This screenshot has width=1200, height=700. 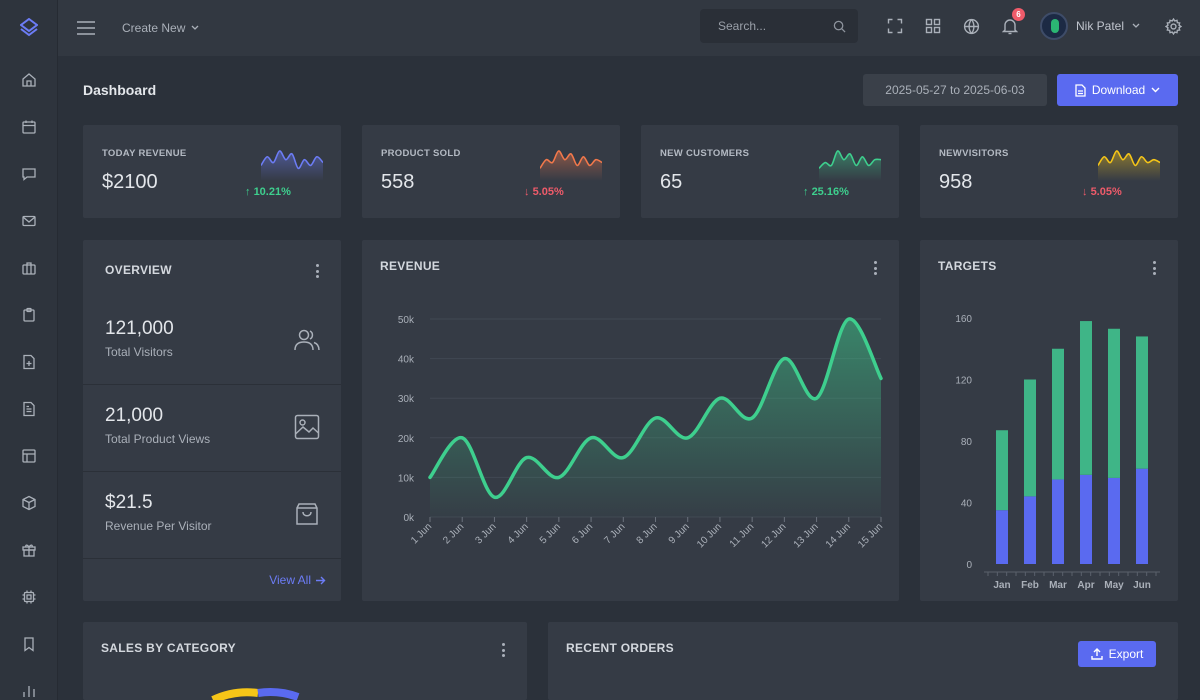 I want to click on sidebar-item-cpu, so click(x=29, y=596).